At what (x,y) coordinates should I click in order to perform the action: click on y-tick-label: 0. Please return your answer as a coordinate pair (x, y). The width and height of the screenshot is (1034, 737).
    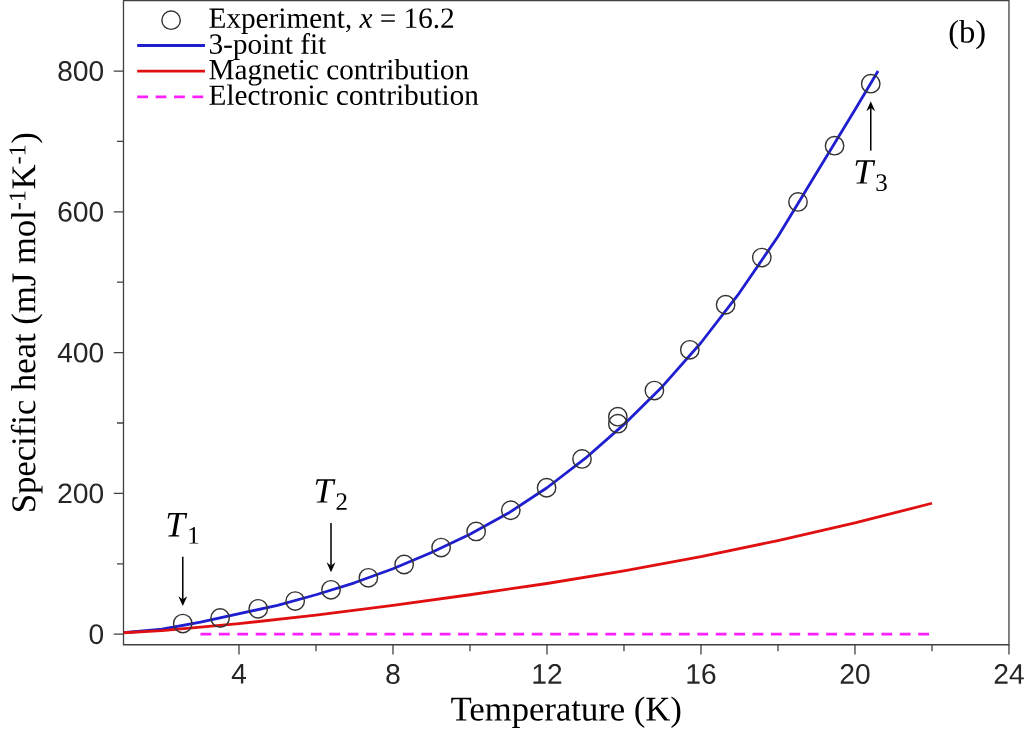
    Looking at the image, I should click on (96, 634).